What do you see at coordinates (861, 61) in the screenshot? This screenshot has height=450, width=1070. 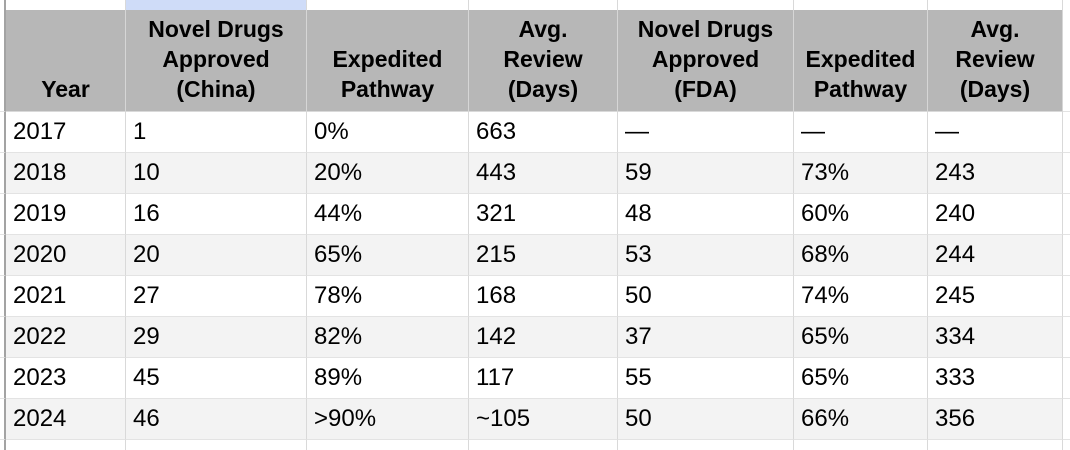 I see `header-cell-fda-expedited-pathway: Expedited Pathway` at bounding box center [861, 61].